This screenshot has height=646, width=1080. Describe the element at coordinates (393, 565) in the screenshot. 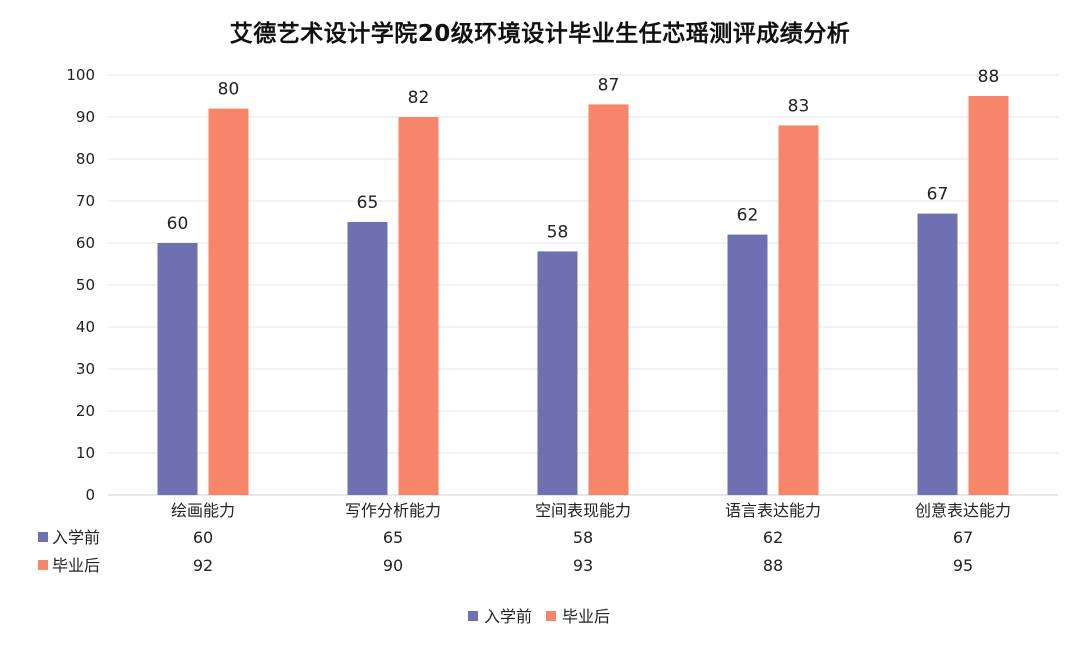

I see `table-cell: 90` at that location.